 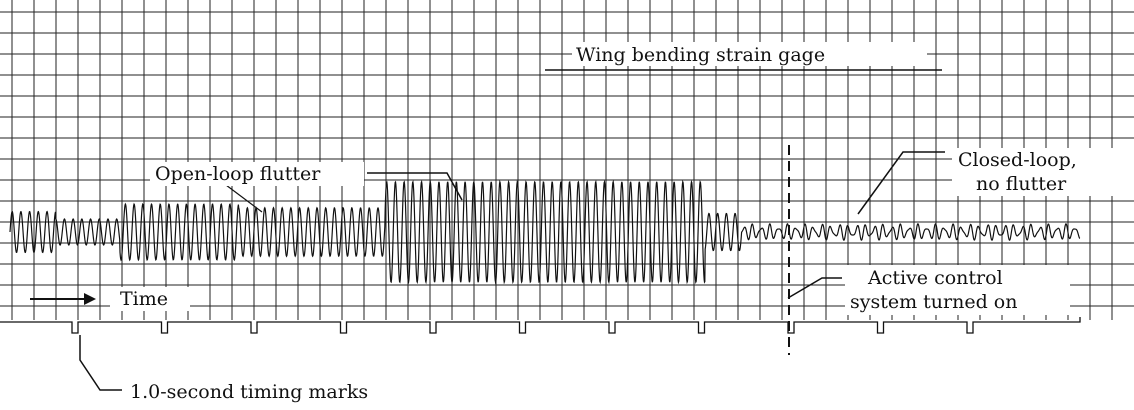 I want to click on timing-marks, so click(x=522, y=327).